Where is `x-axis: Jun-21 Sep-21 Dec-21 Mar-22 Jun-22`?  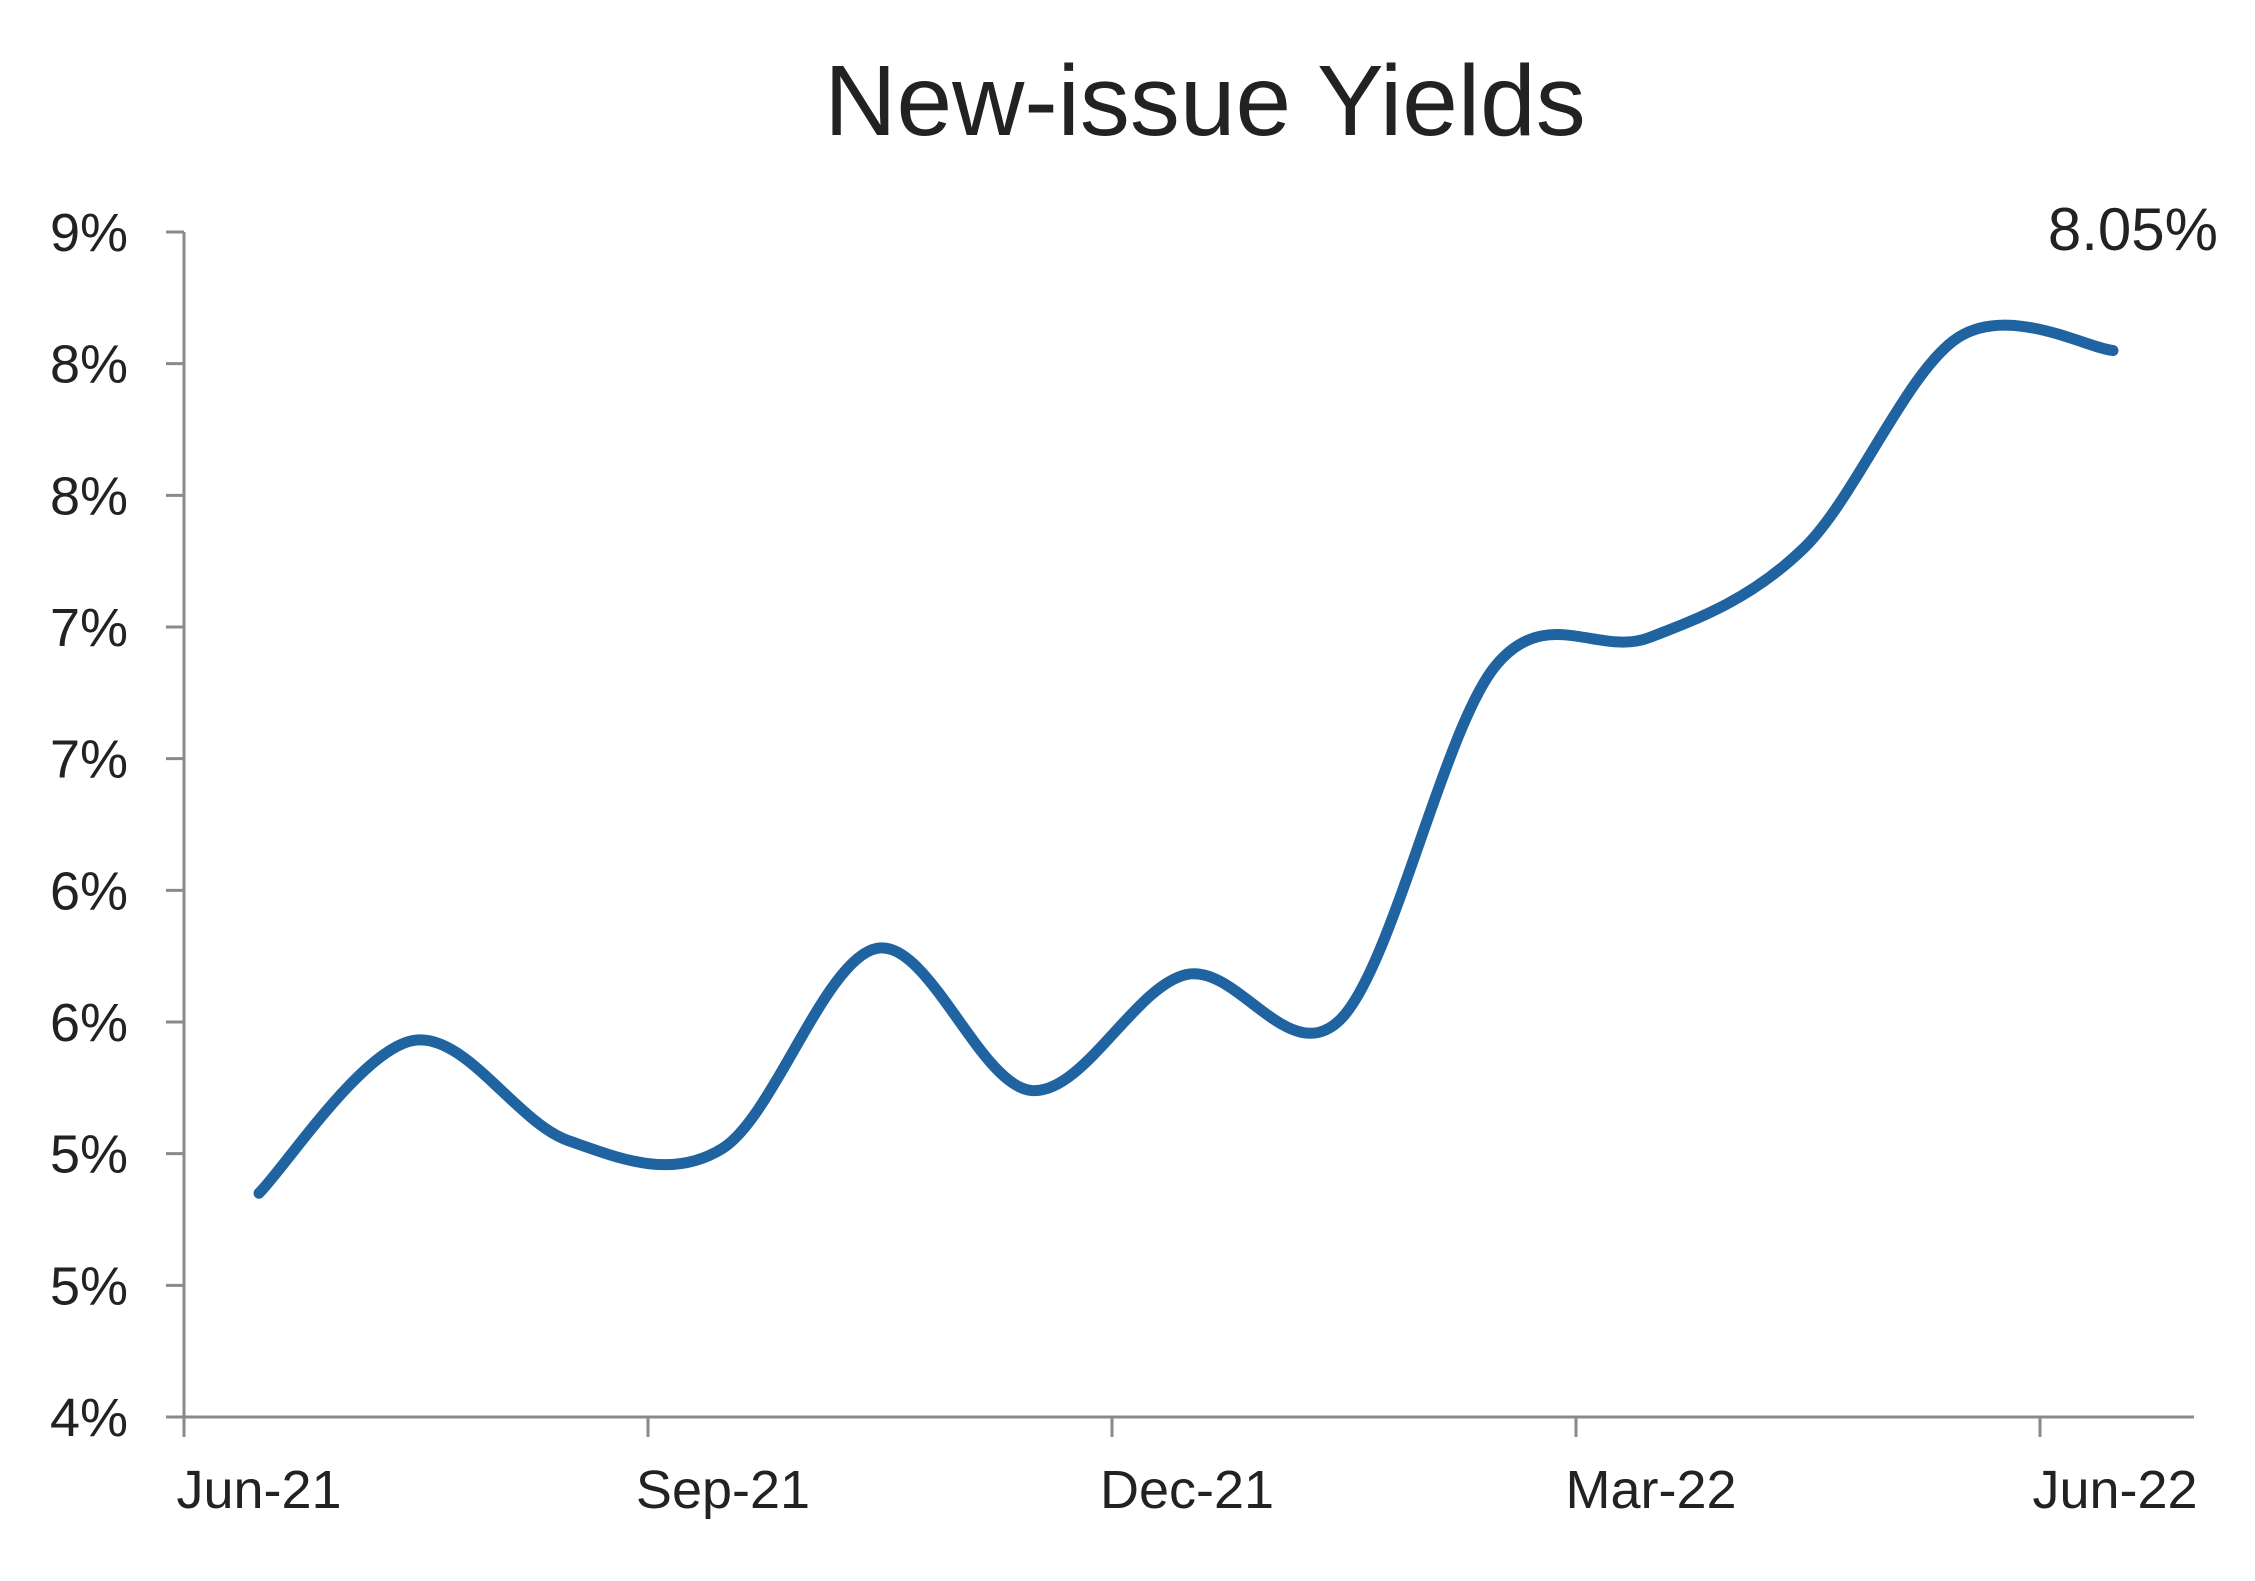 x-axis: Jun-21 Sep-21 Dec-21 Mar-22 Jun-22 is located at coordinates (1187, 1467).